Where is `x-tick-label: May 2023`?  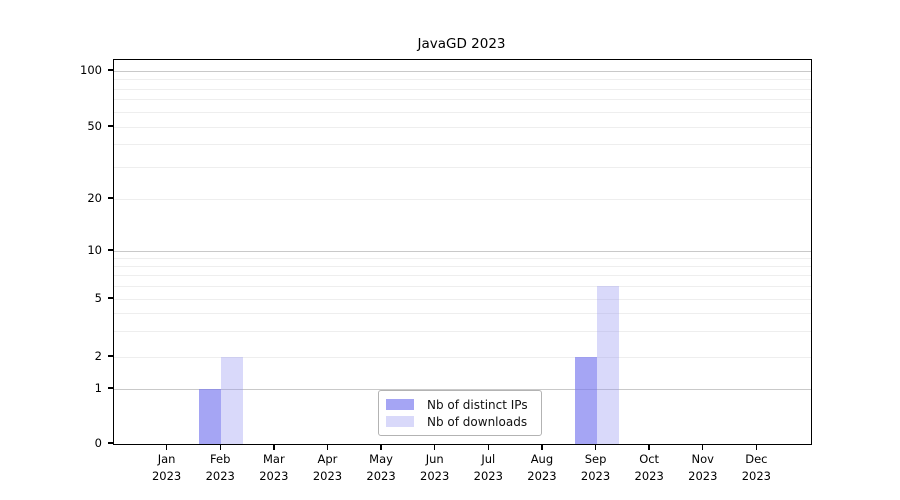
x-tick-label: May 2023 is located at coordinates (381, 467).